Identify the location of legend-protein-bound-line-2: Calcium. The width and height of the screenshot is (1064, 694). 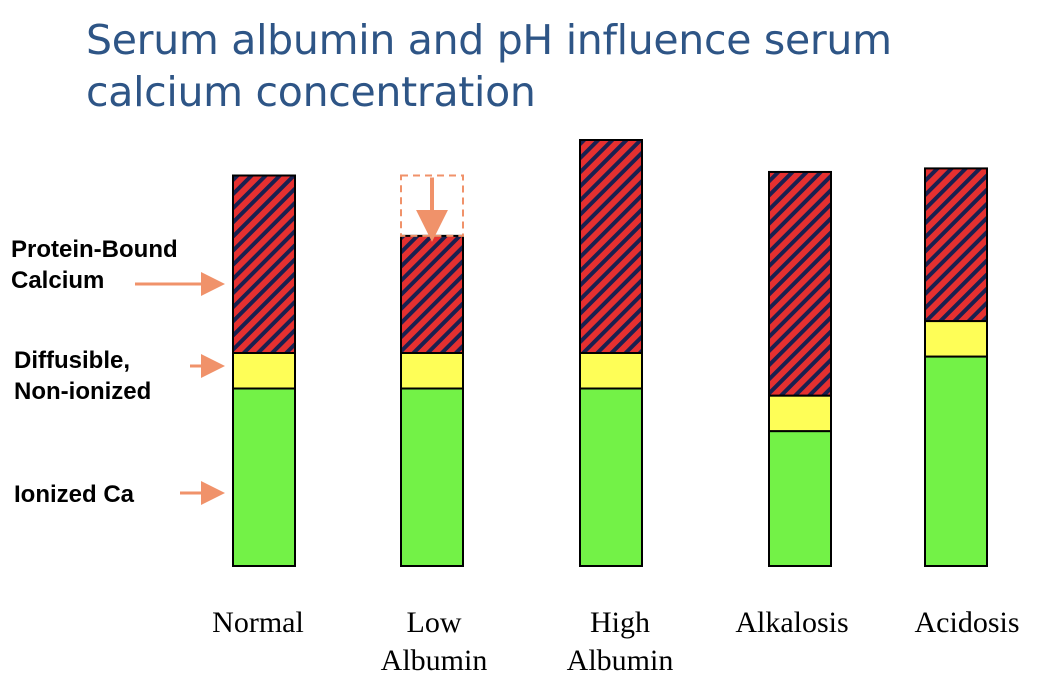
(58, 280).